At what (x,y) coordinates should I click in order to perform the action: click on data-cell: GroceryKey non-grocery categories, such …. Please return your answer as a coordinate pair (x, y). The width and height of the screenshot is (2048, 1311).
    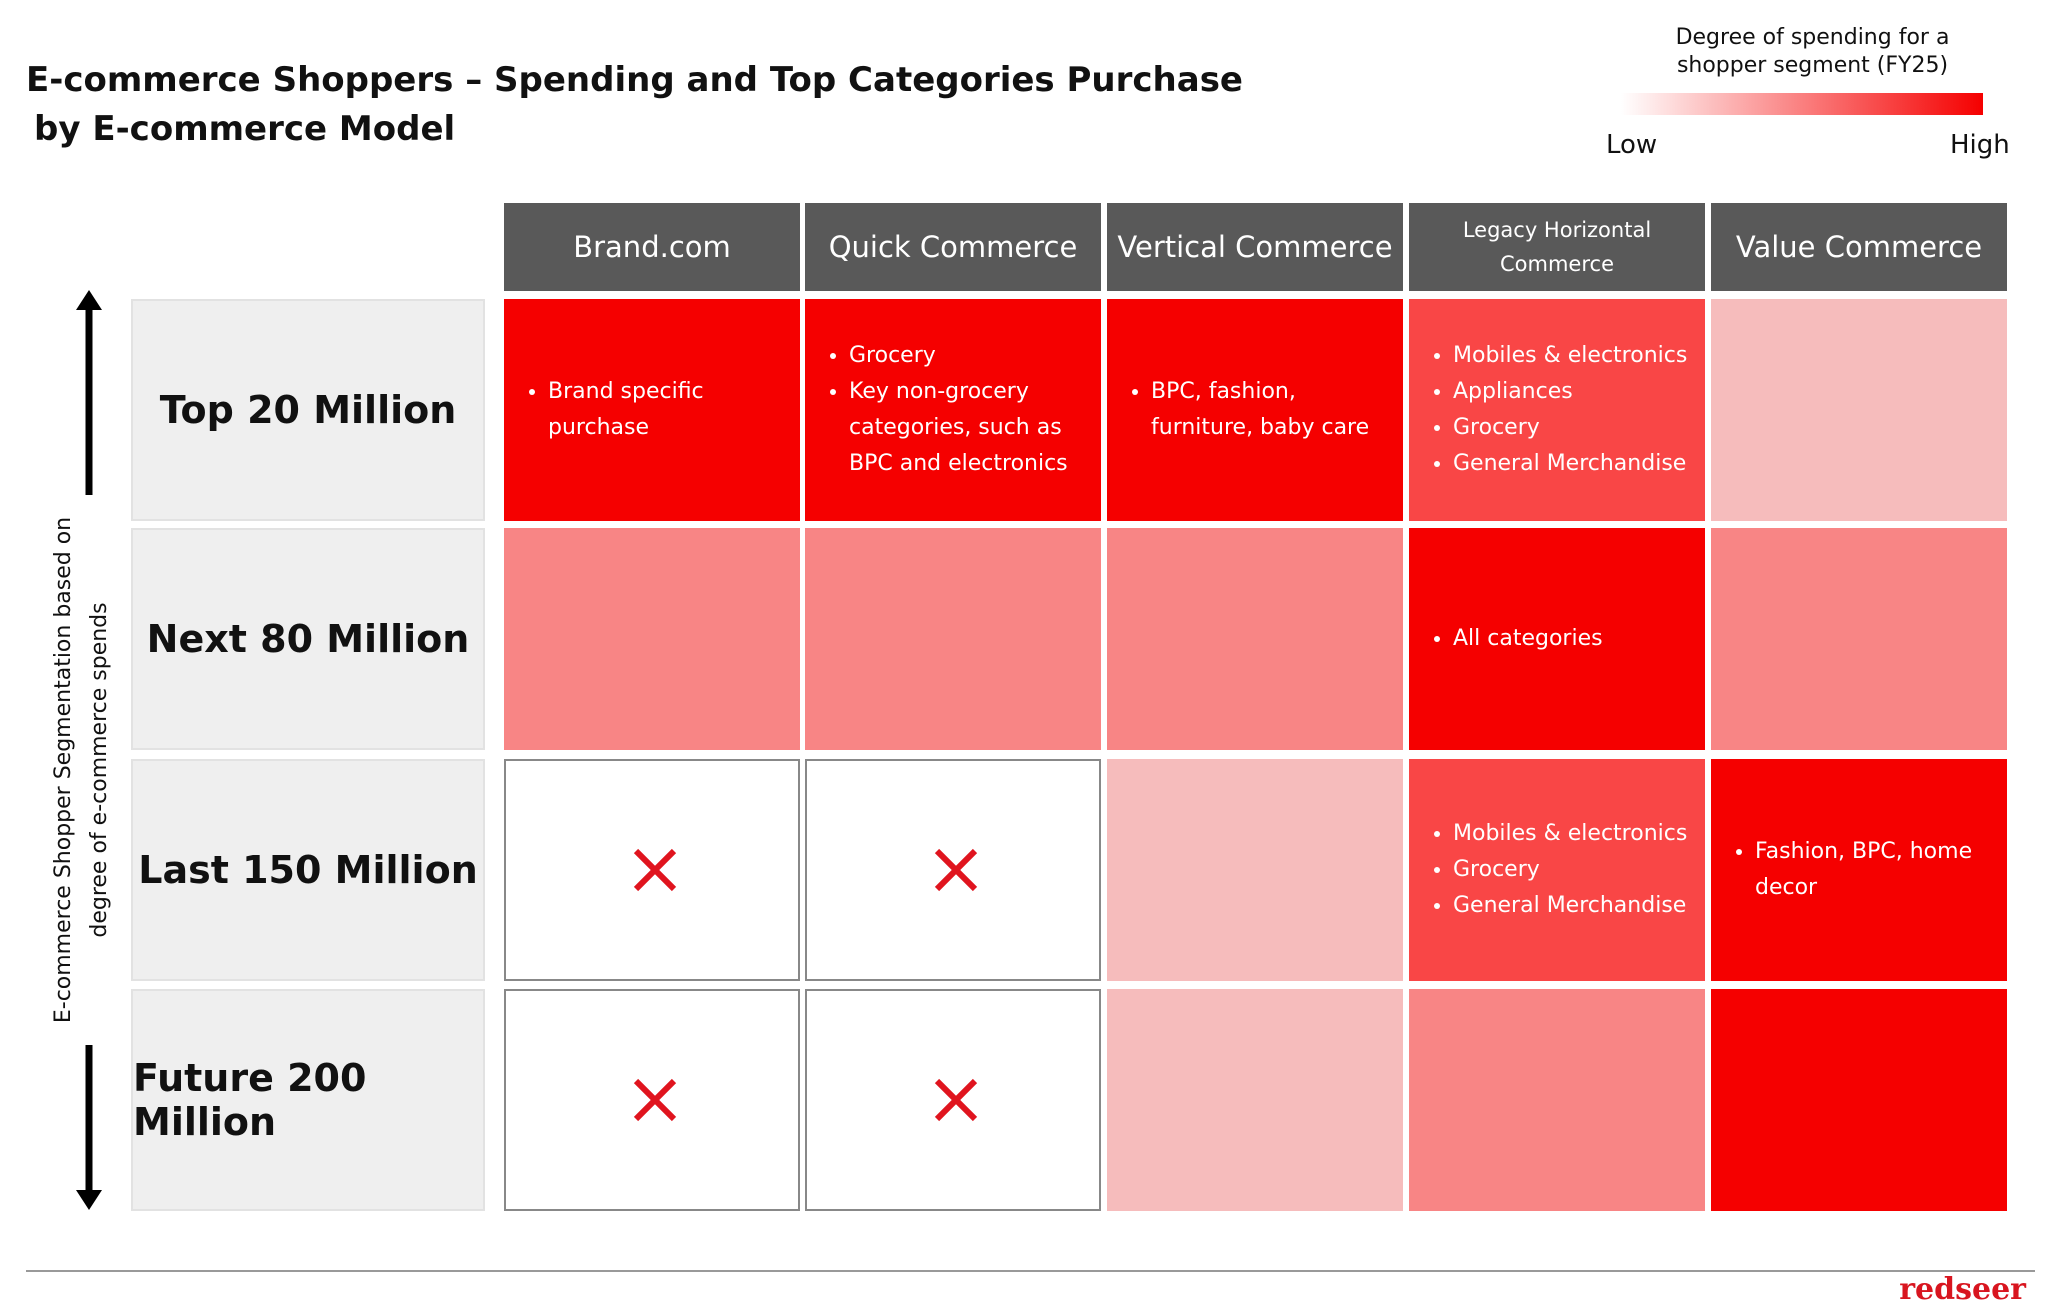
    Looking at the image, I should click on (953, 410).